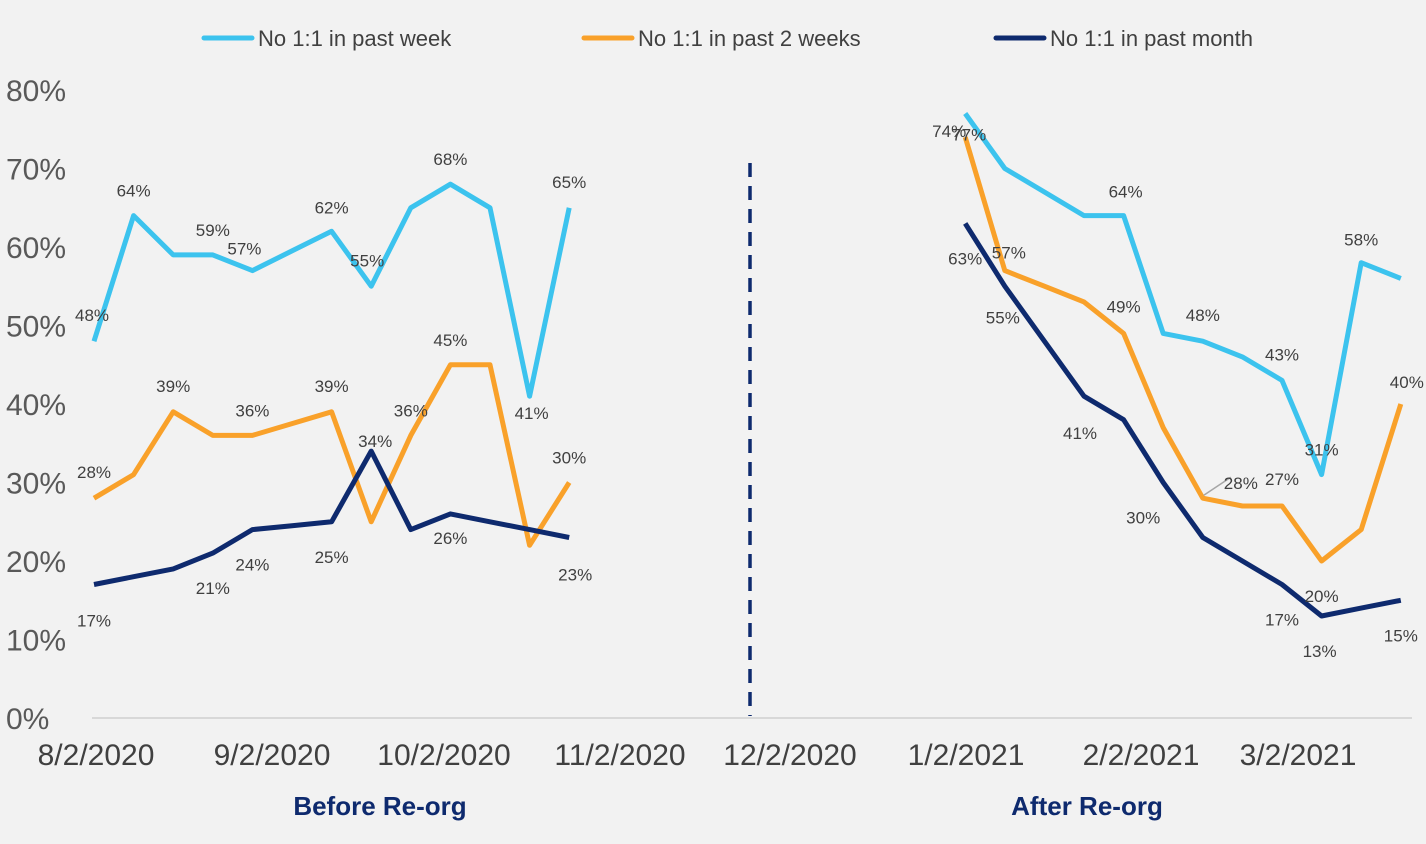 The width and height of the screenshot is (1426, 844). Describe the element at coordinates (1320, 651) in the screenshot. I see `data-label-no-1-1-in-past-month-12: 13%` at that location.